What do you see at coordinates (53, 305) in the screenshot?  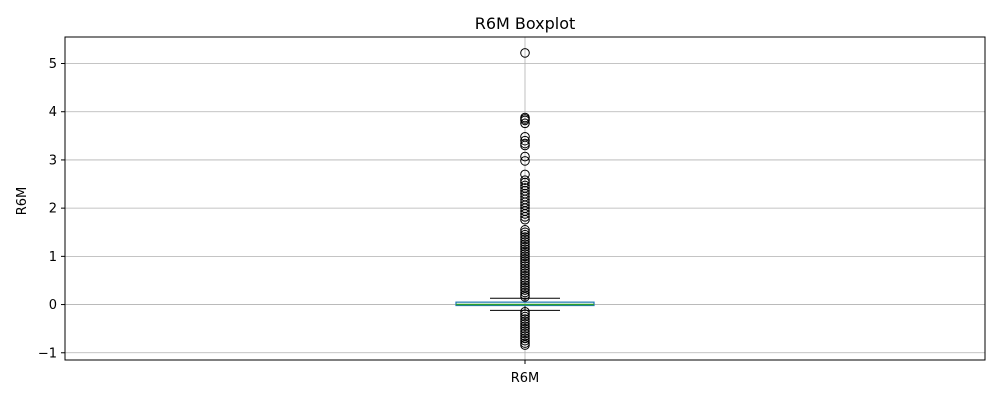 I see `y-tick-label: 0` at bounding box center [53, 305].